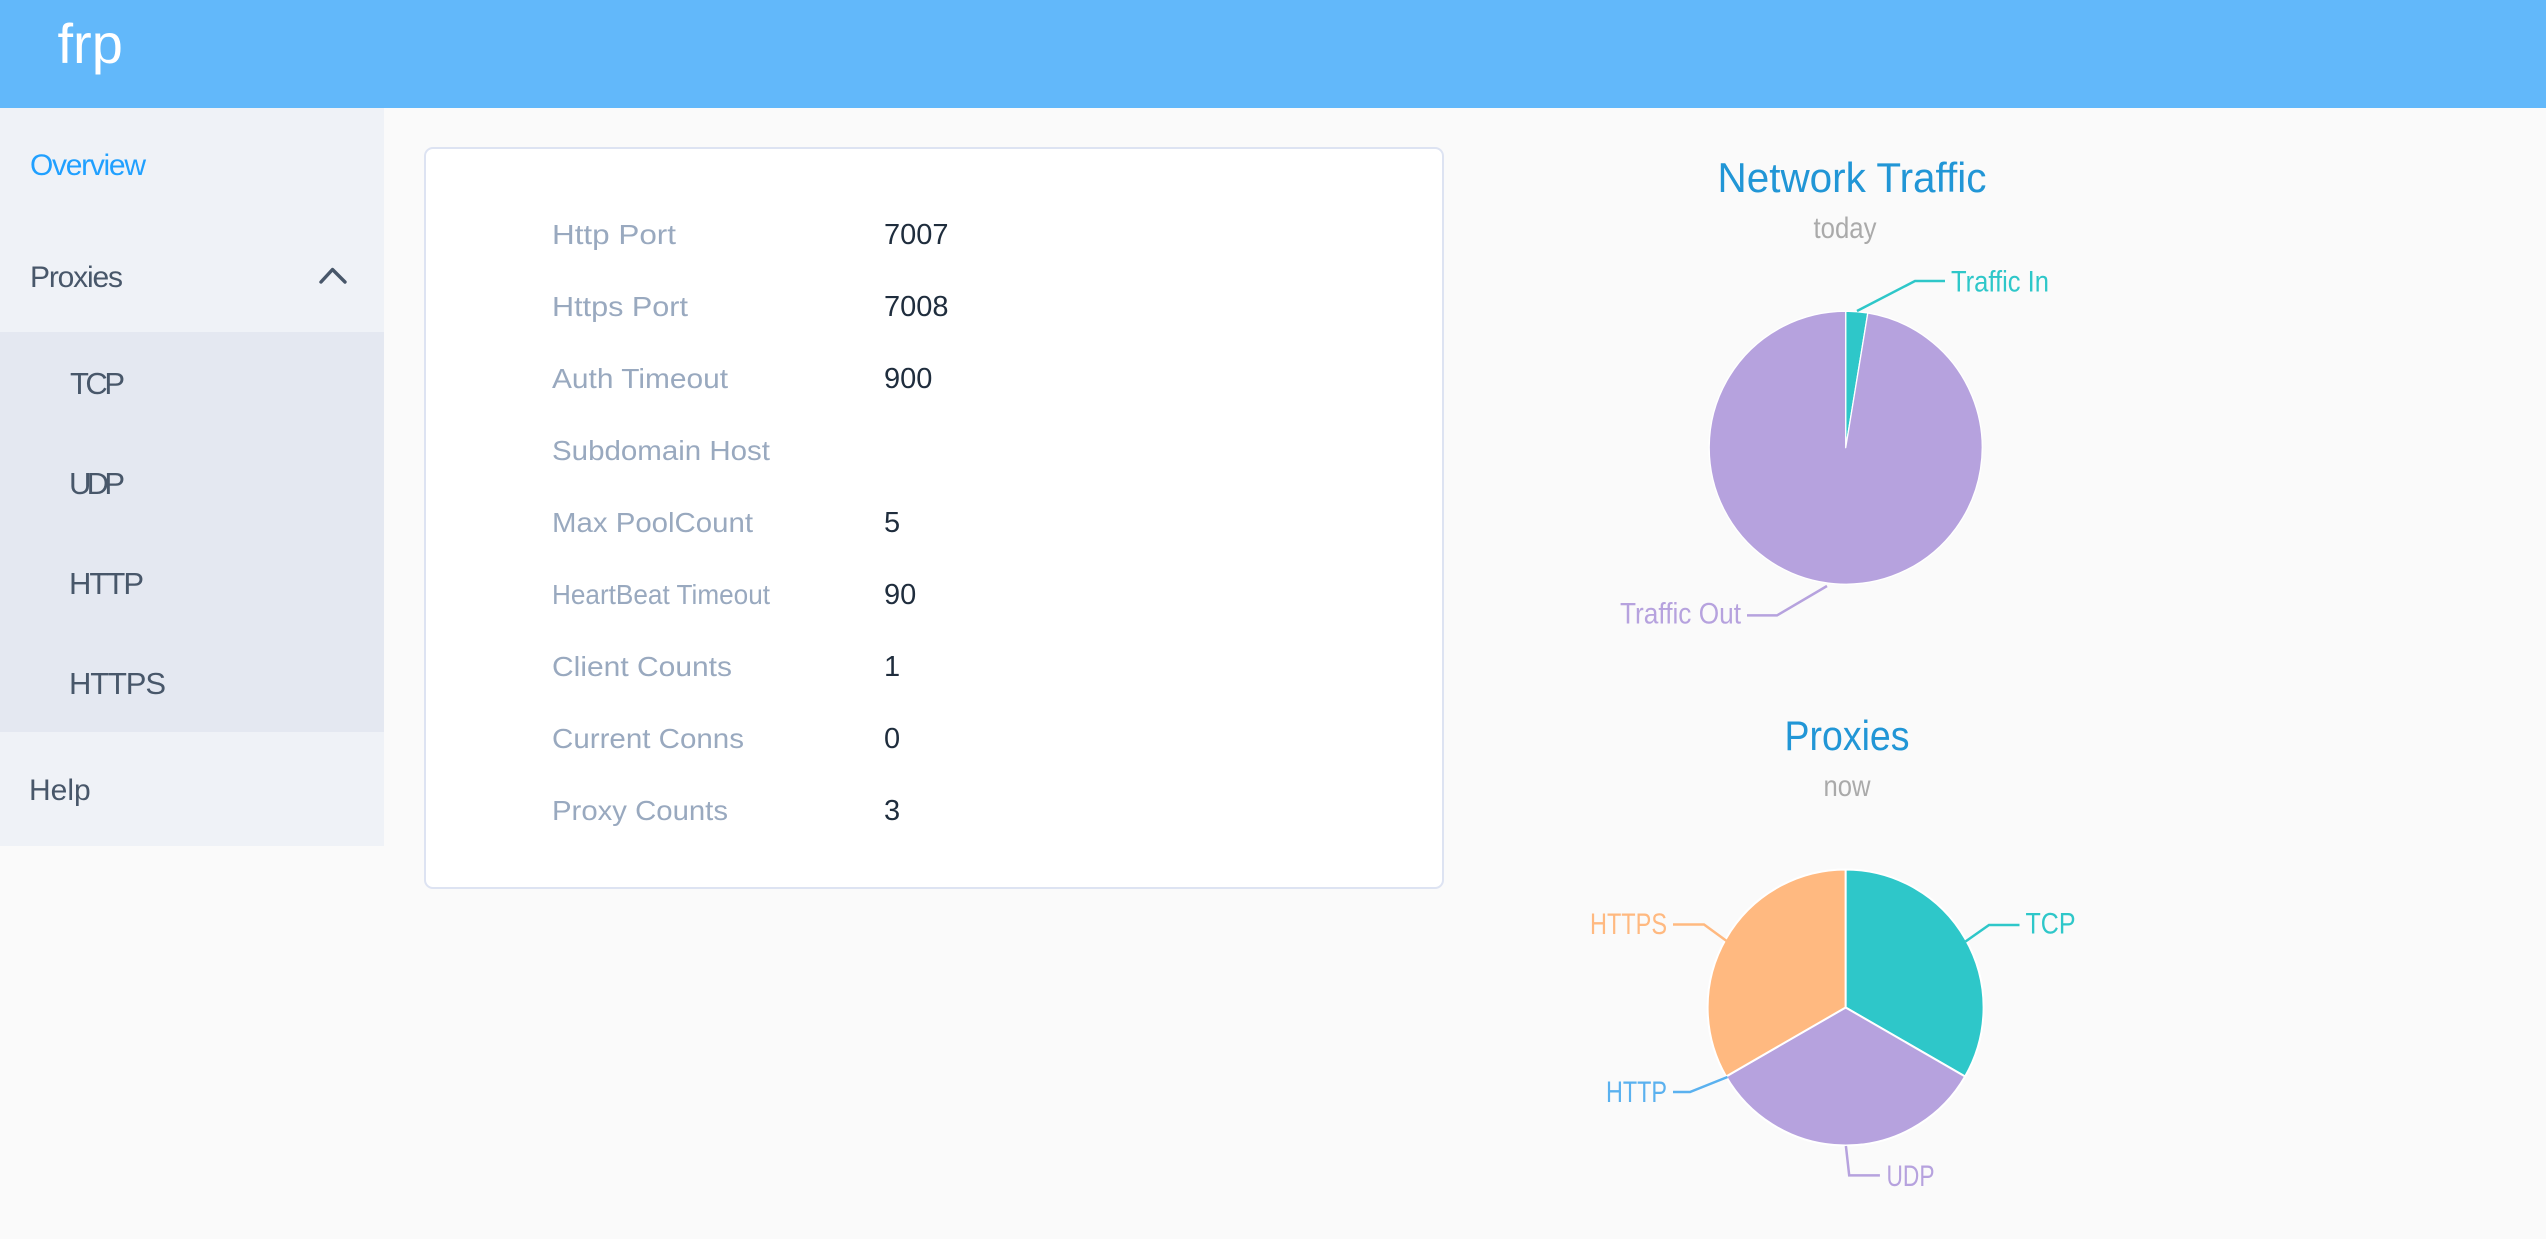 The width and height of the screenshot is (2546, 1239). I want to click on svg-text: 0, so click(892, 739).